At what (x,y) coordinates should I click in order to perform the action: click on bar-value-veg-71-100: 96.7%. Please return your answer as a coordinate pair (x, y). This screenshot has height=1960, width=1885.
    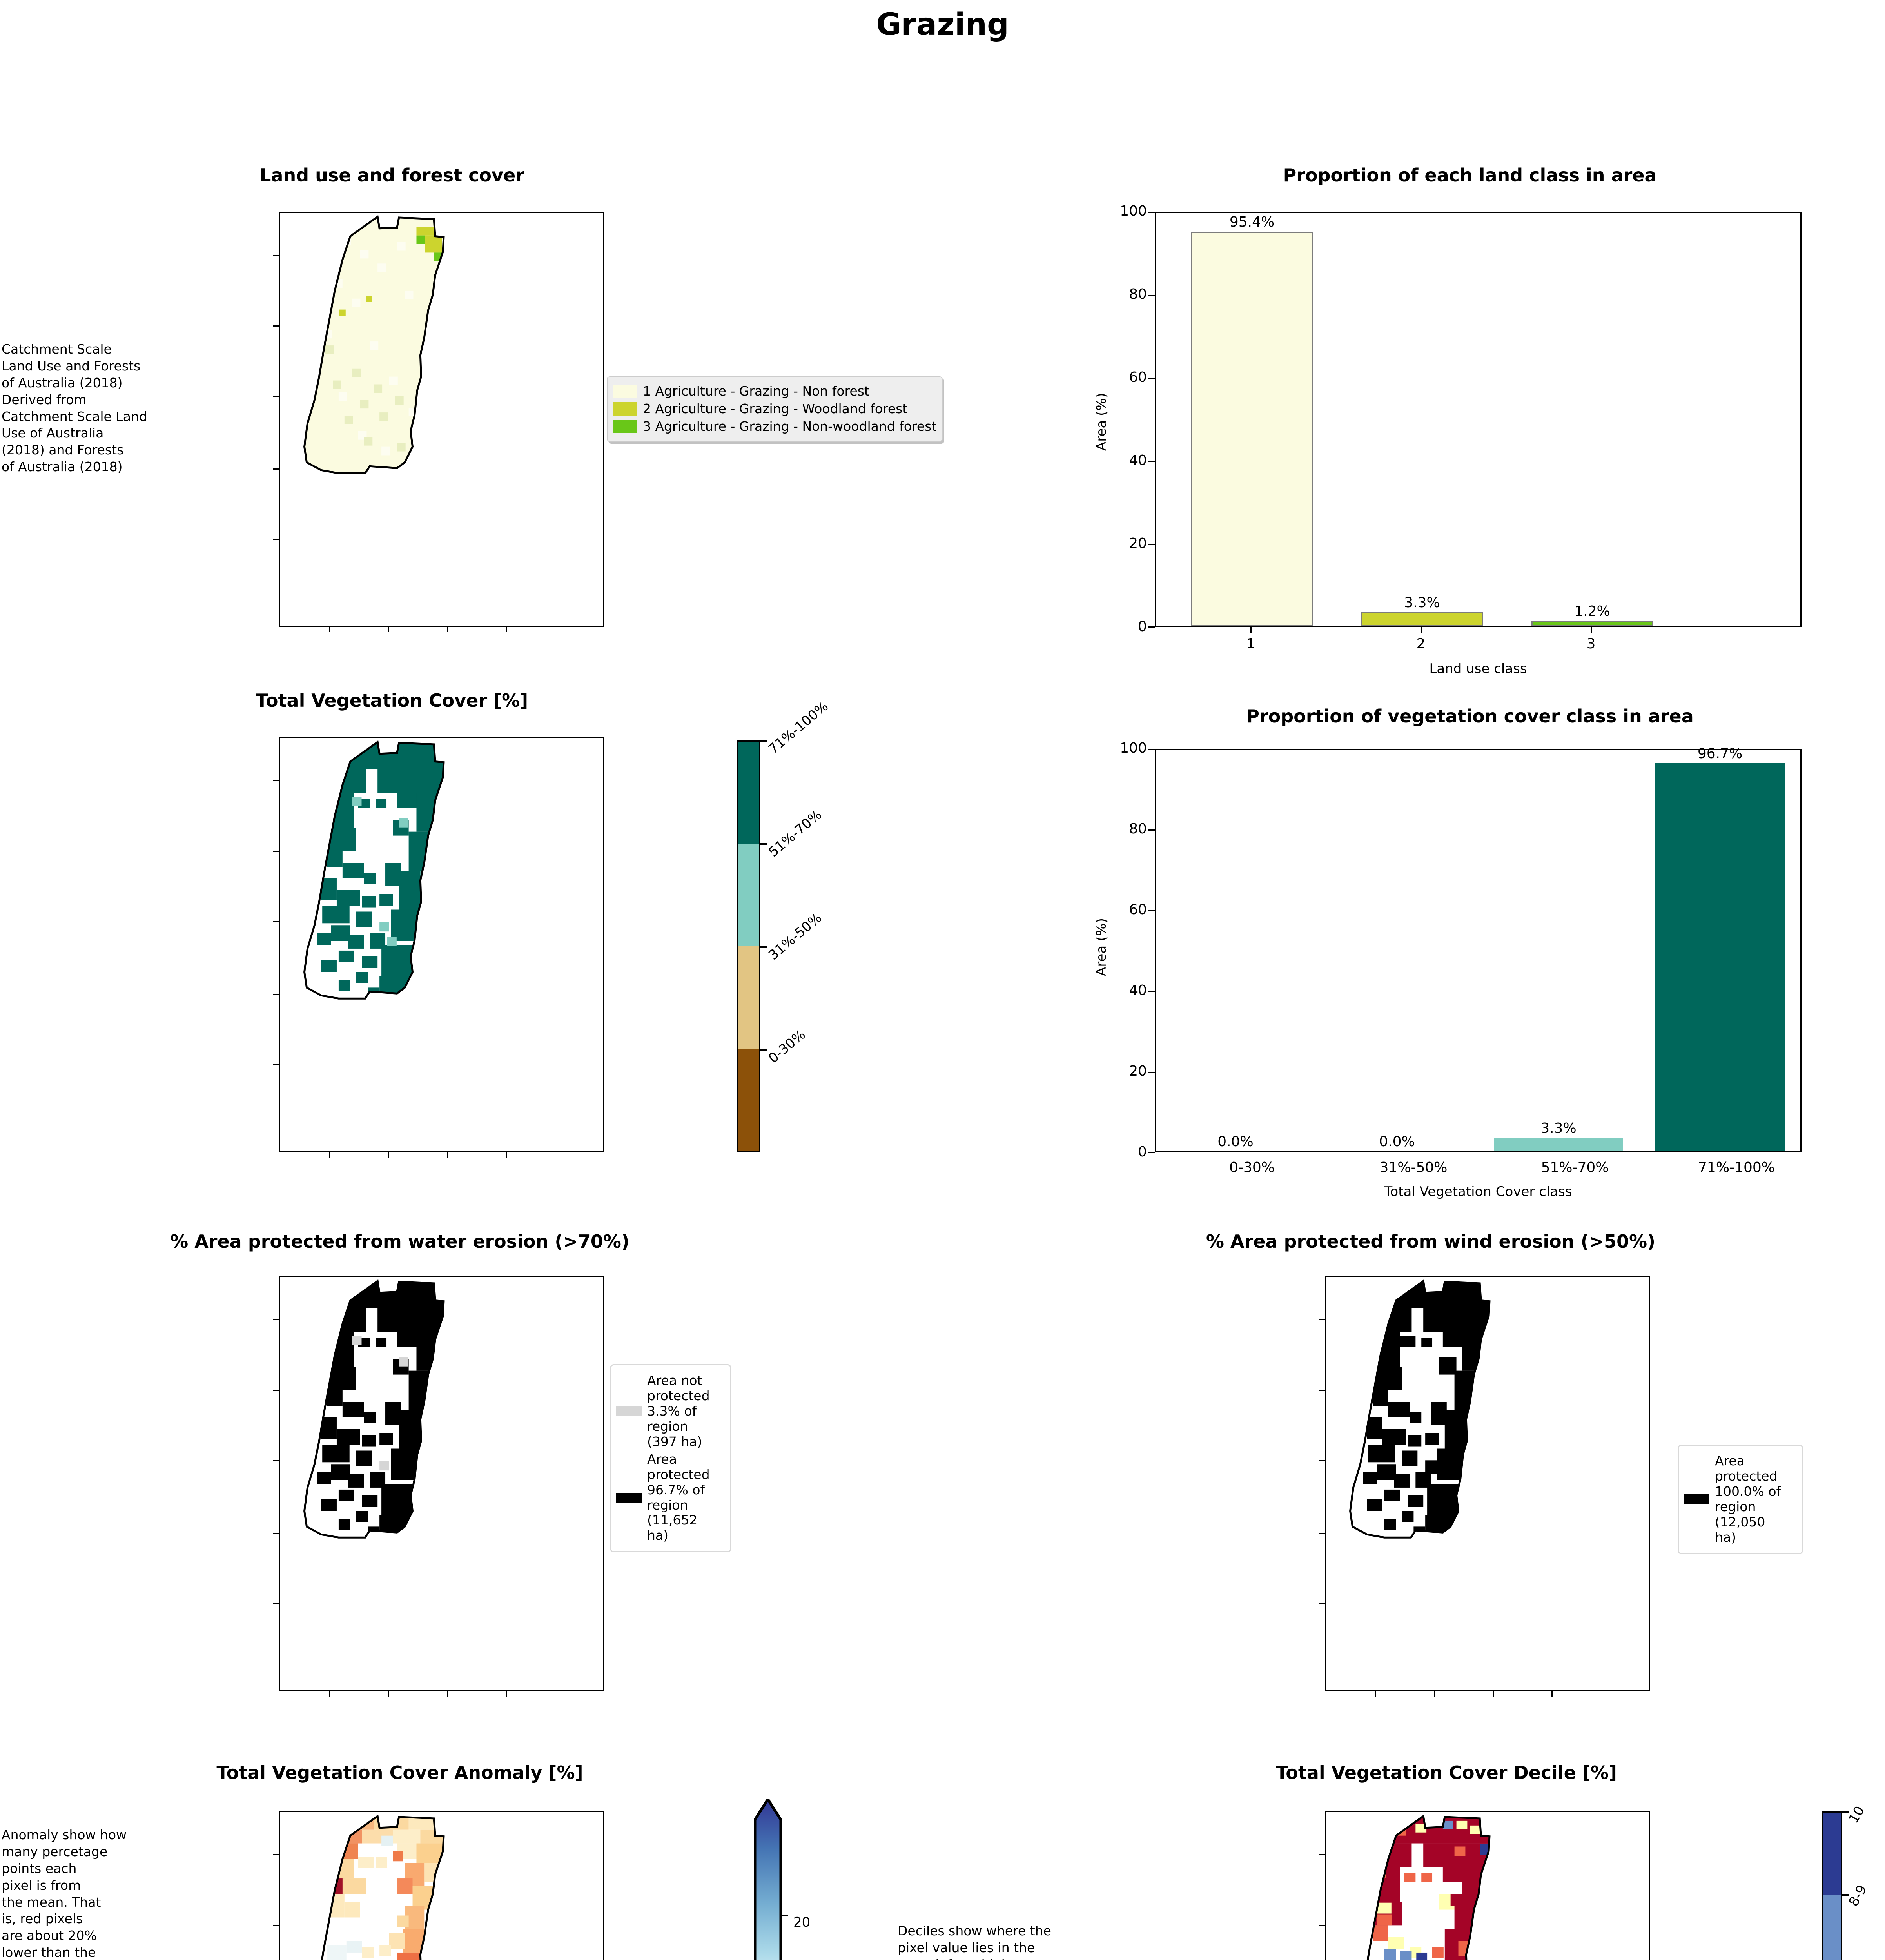
    Looking at the image, I should click on (1720, 753).